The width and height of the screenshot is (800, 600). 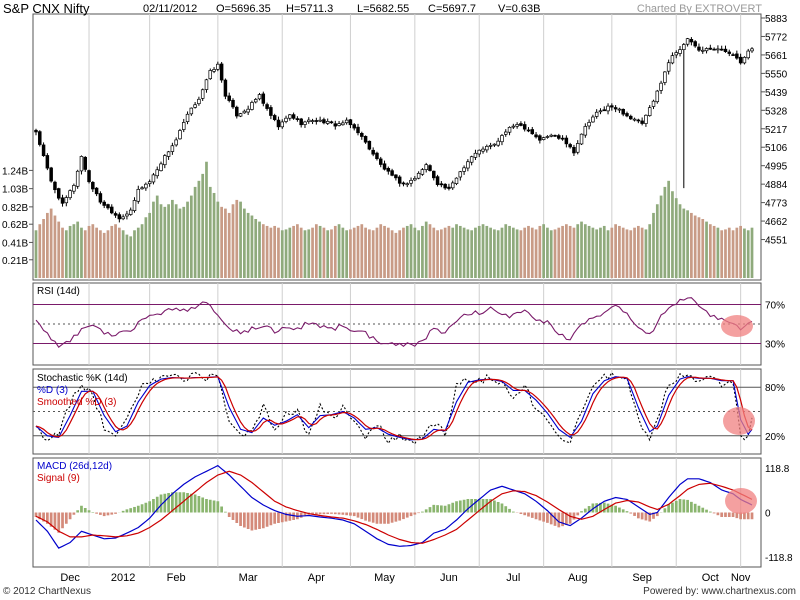 I want to click on stochastic-k-line, so click(x=394, y=408).